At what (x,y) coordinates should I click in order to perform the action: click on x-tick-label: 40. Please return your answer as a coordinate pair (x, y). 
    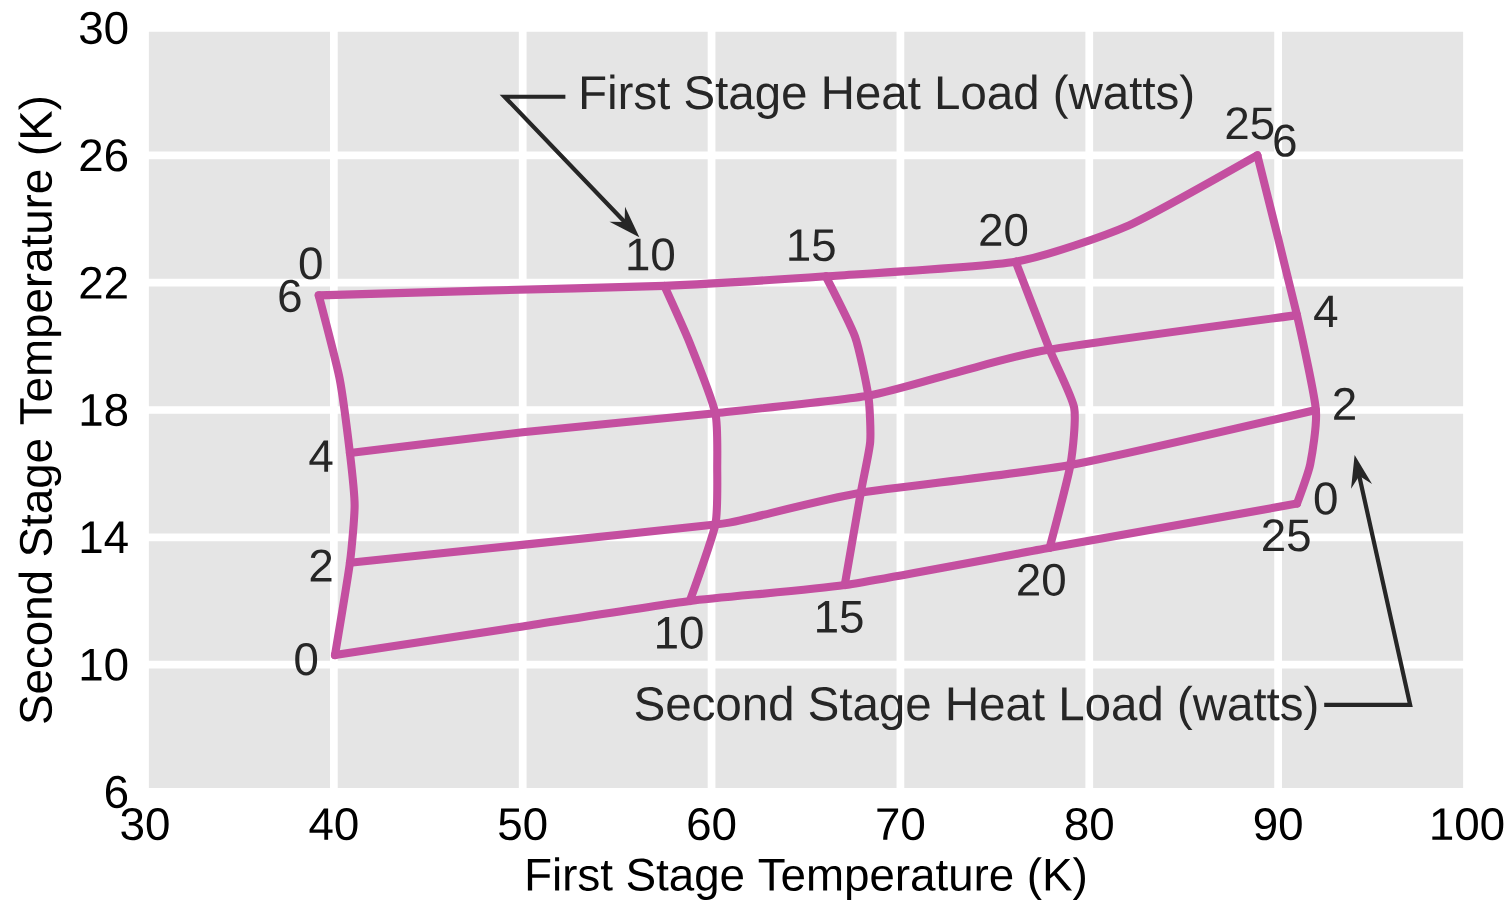
    Looking at the image, I should click on (333, 824).